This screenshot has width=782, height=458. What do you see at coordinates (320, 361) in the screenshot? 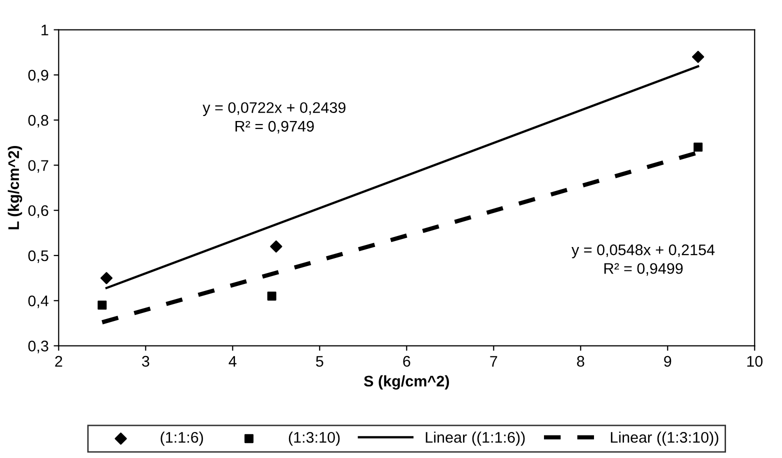
I see `x-tick-label: 5` at bounding box center [320, 361].